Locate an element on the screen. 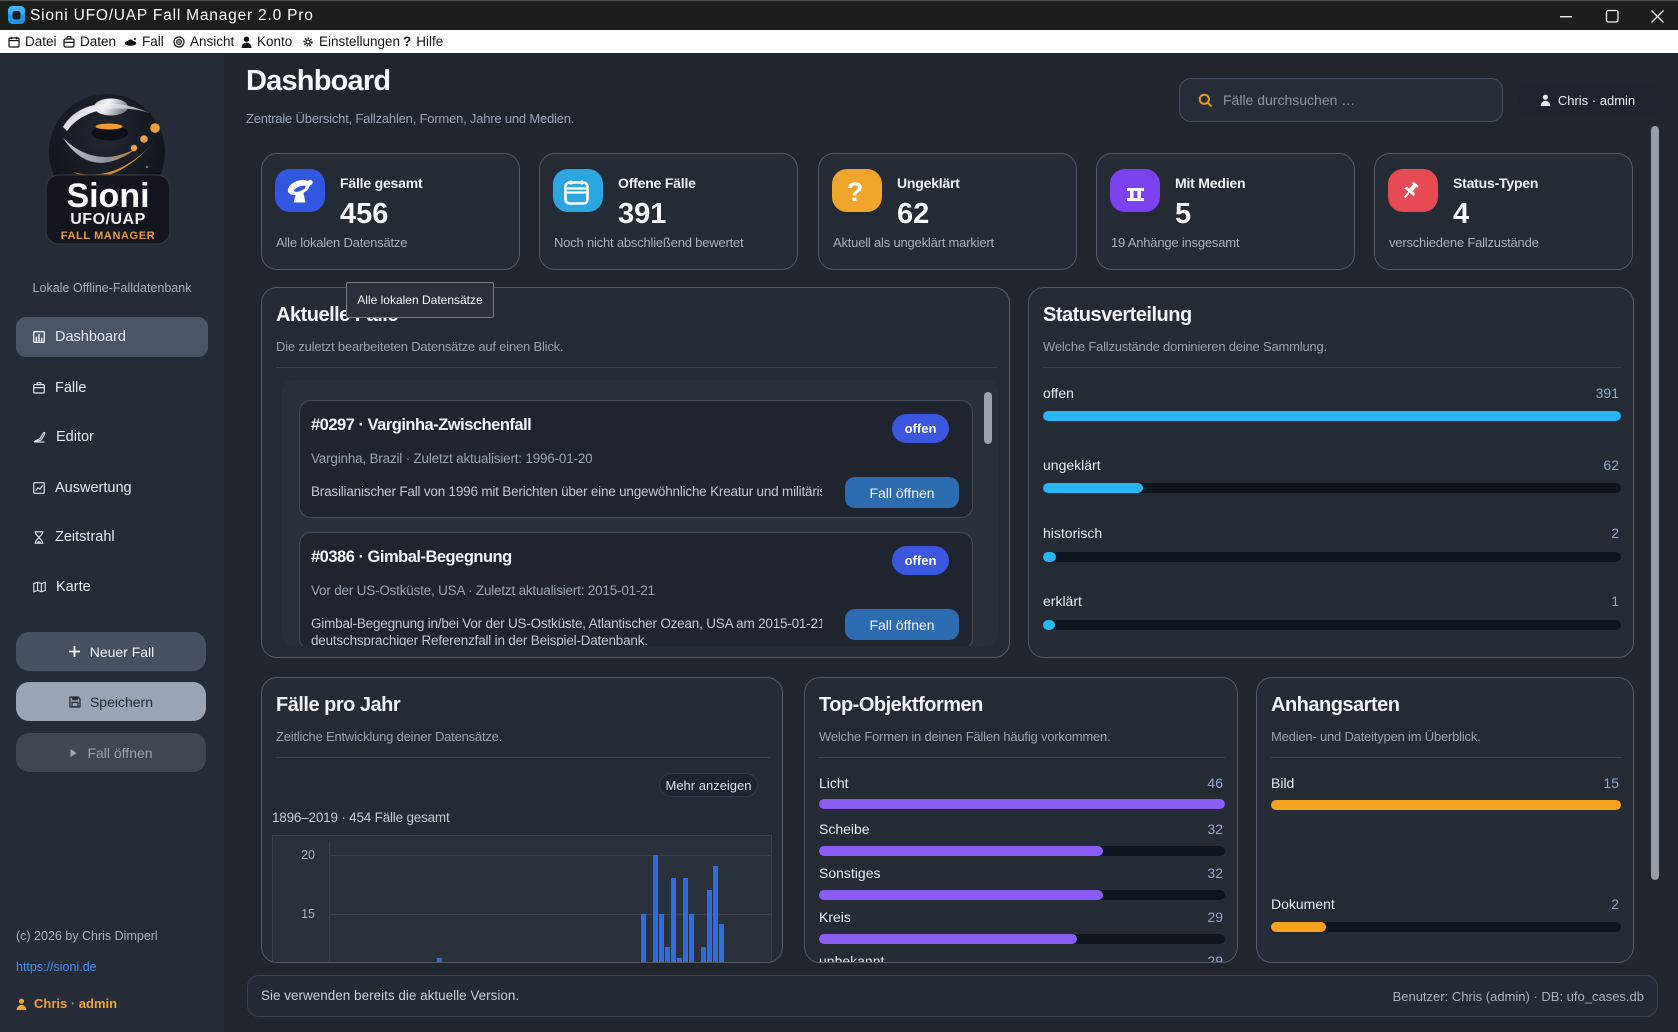  svg-text: Sioni is located at coordinates (107, 196).